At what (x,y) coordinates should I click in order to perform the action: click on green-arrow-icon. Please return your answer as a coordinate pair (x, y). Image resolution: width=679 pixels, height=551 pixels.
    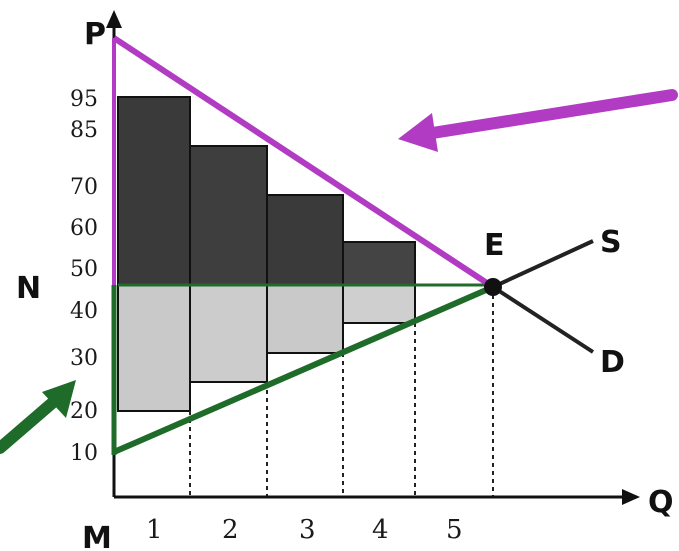
    Looking at the image, I should click on (38, 414).